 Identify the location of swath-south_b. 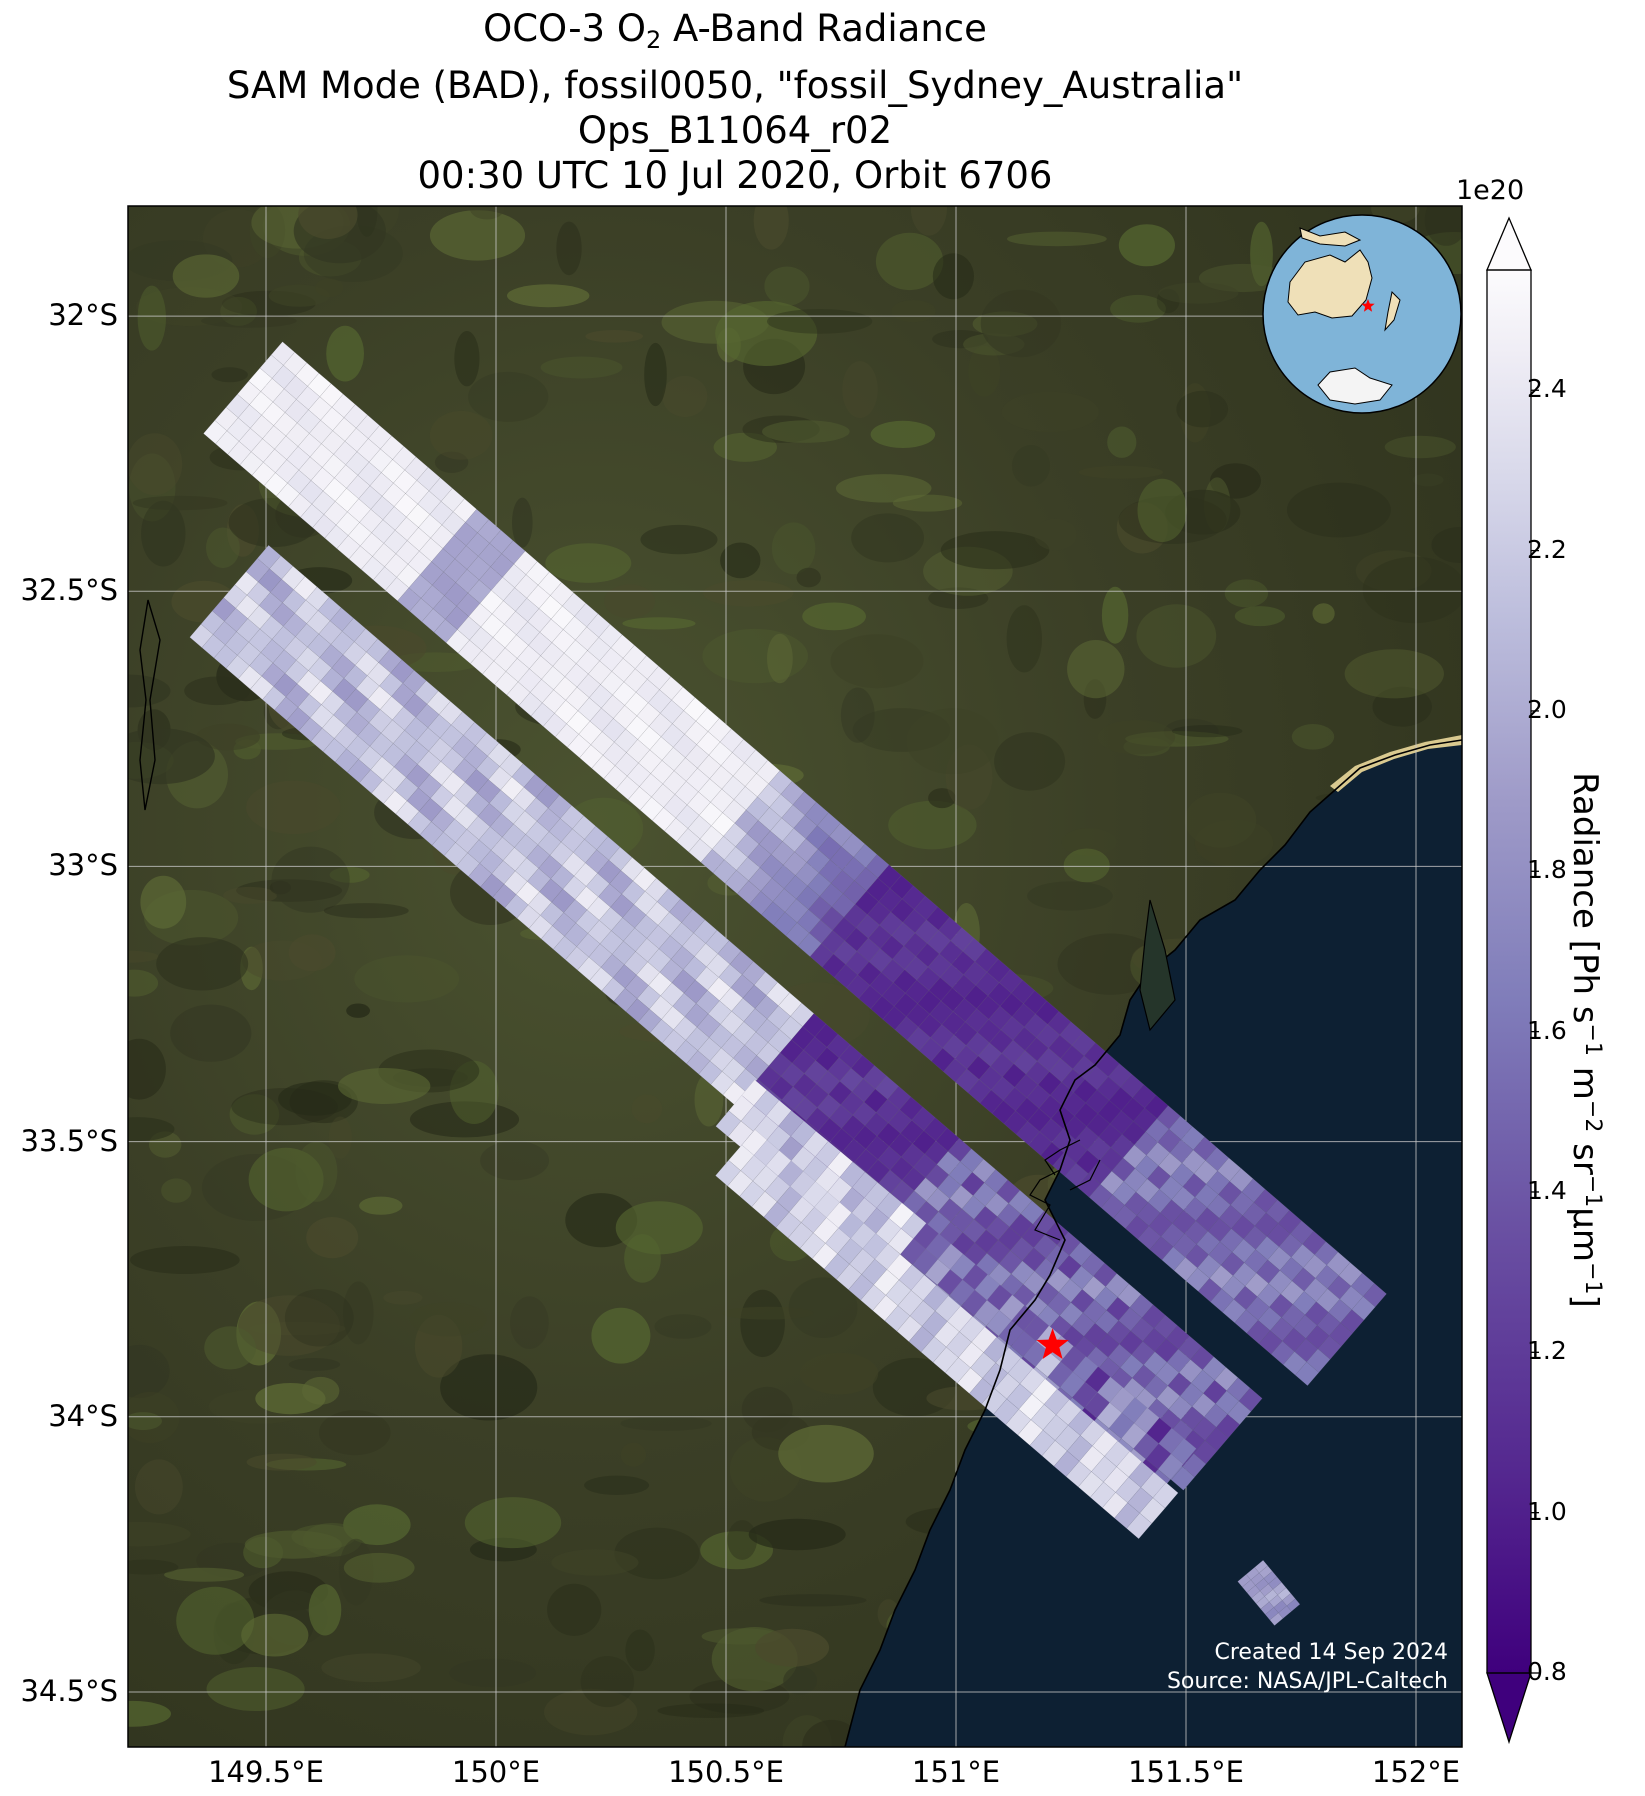
(947, 1334).